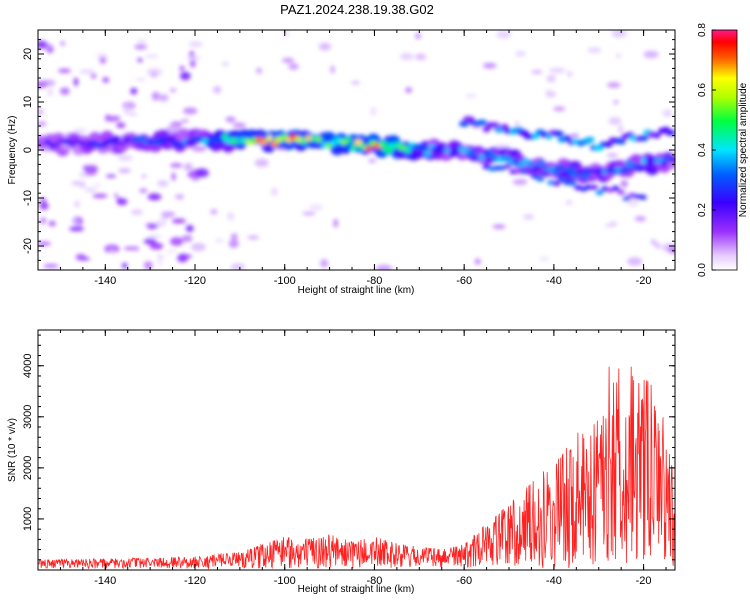  I want to click on colorbar-ticks: 0.0 0.2 0.4 0.6 0.8, so click(706, 150).